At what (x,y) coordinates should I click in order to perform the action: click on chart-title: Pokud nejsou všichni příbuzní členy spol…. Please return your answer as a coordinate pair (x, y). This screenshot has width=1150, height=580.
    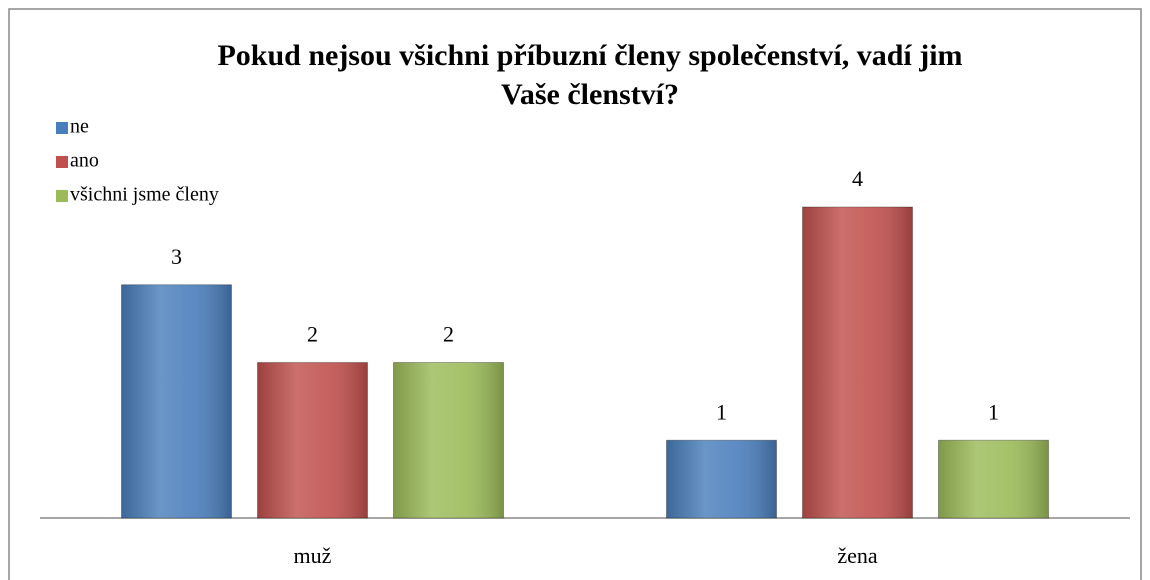
    Looking at the image, I should click on (589, 55).